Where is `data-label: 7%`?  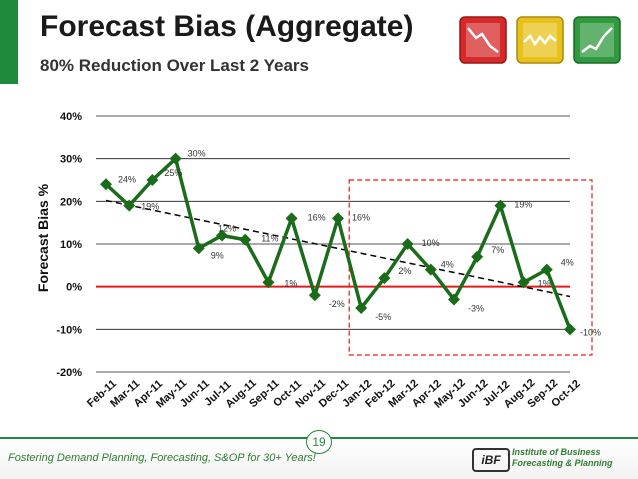
data-label: 7% is located at coordinates (497, 250).